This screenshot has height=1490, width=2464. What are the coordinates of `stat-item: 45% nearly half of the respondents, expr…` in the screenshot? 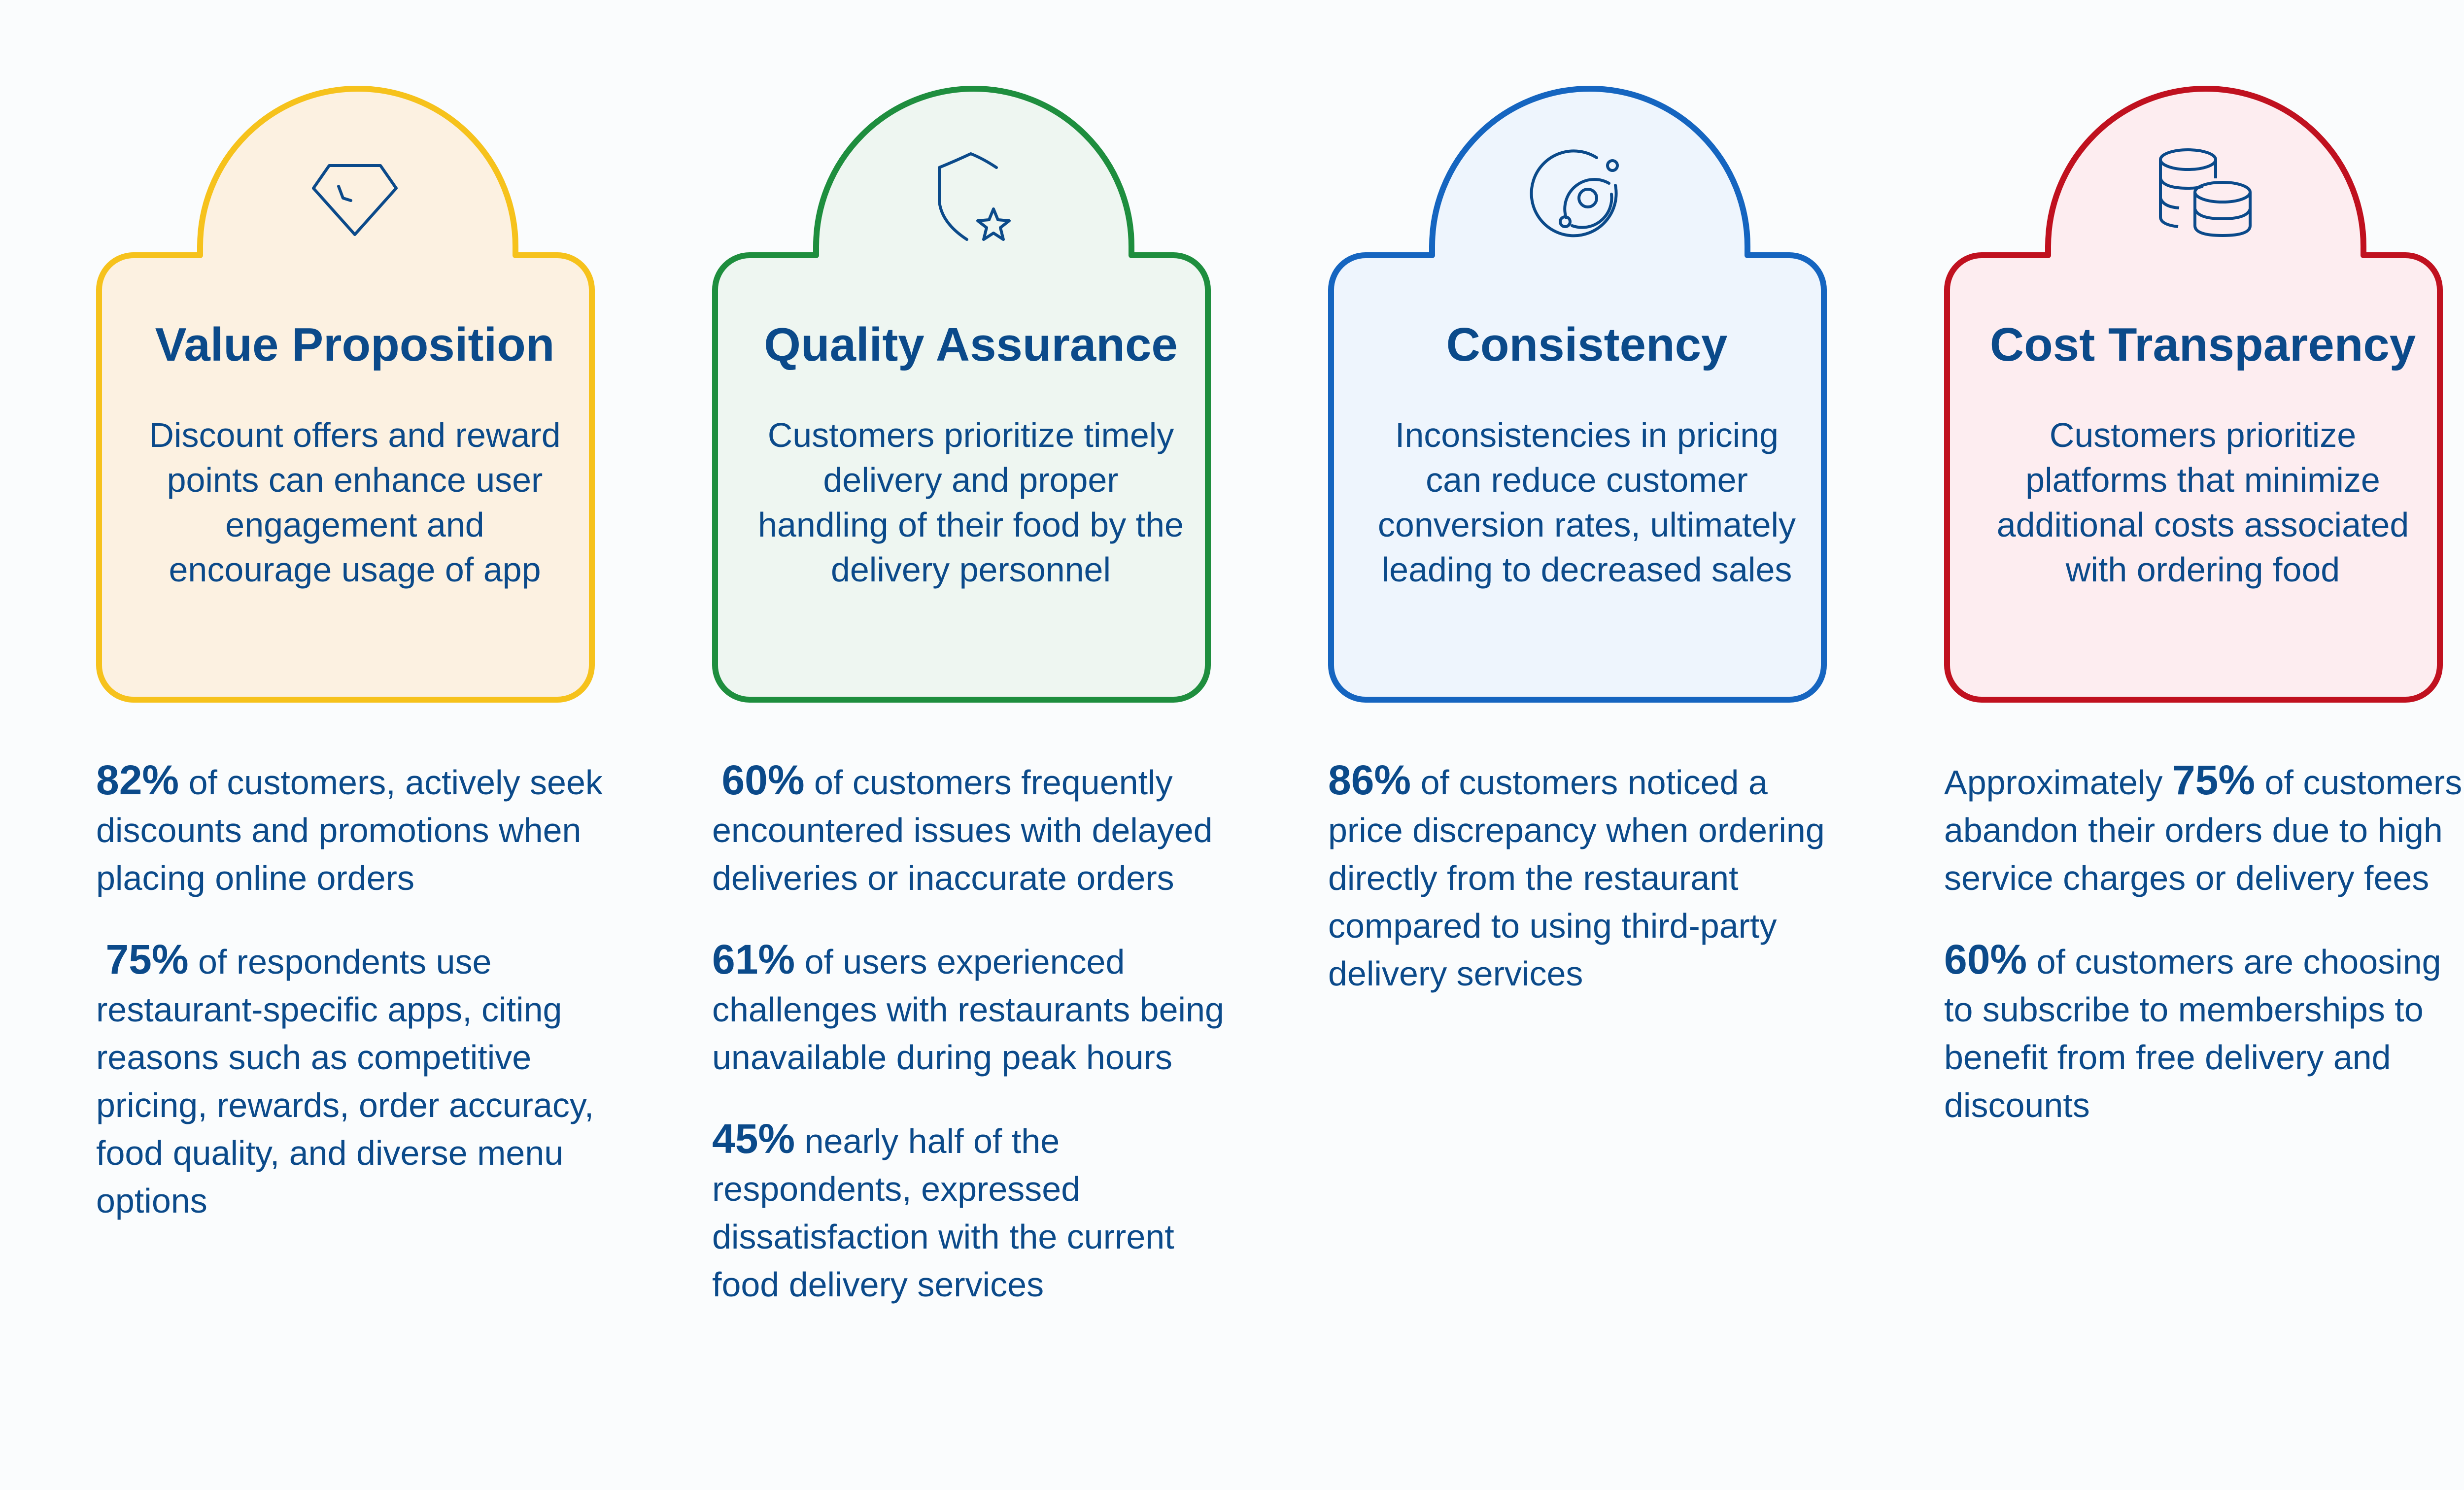 It's located at (943, 1210).